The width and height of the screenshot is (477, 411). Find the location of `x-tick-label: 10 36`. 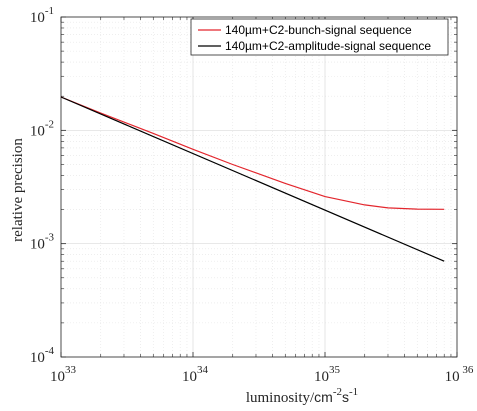

x-tick-label: 10 36 is located at coordinates (459, 374).